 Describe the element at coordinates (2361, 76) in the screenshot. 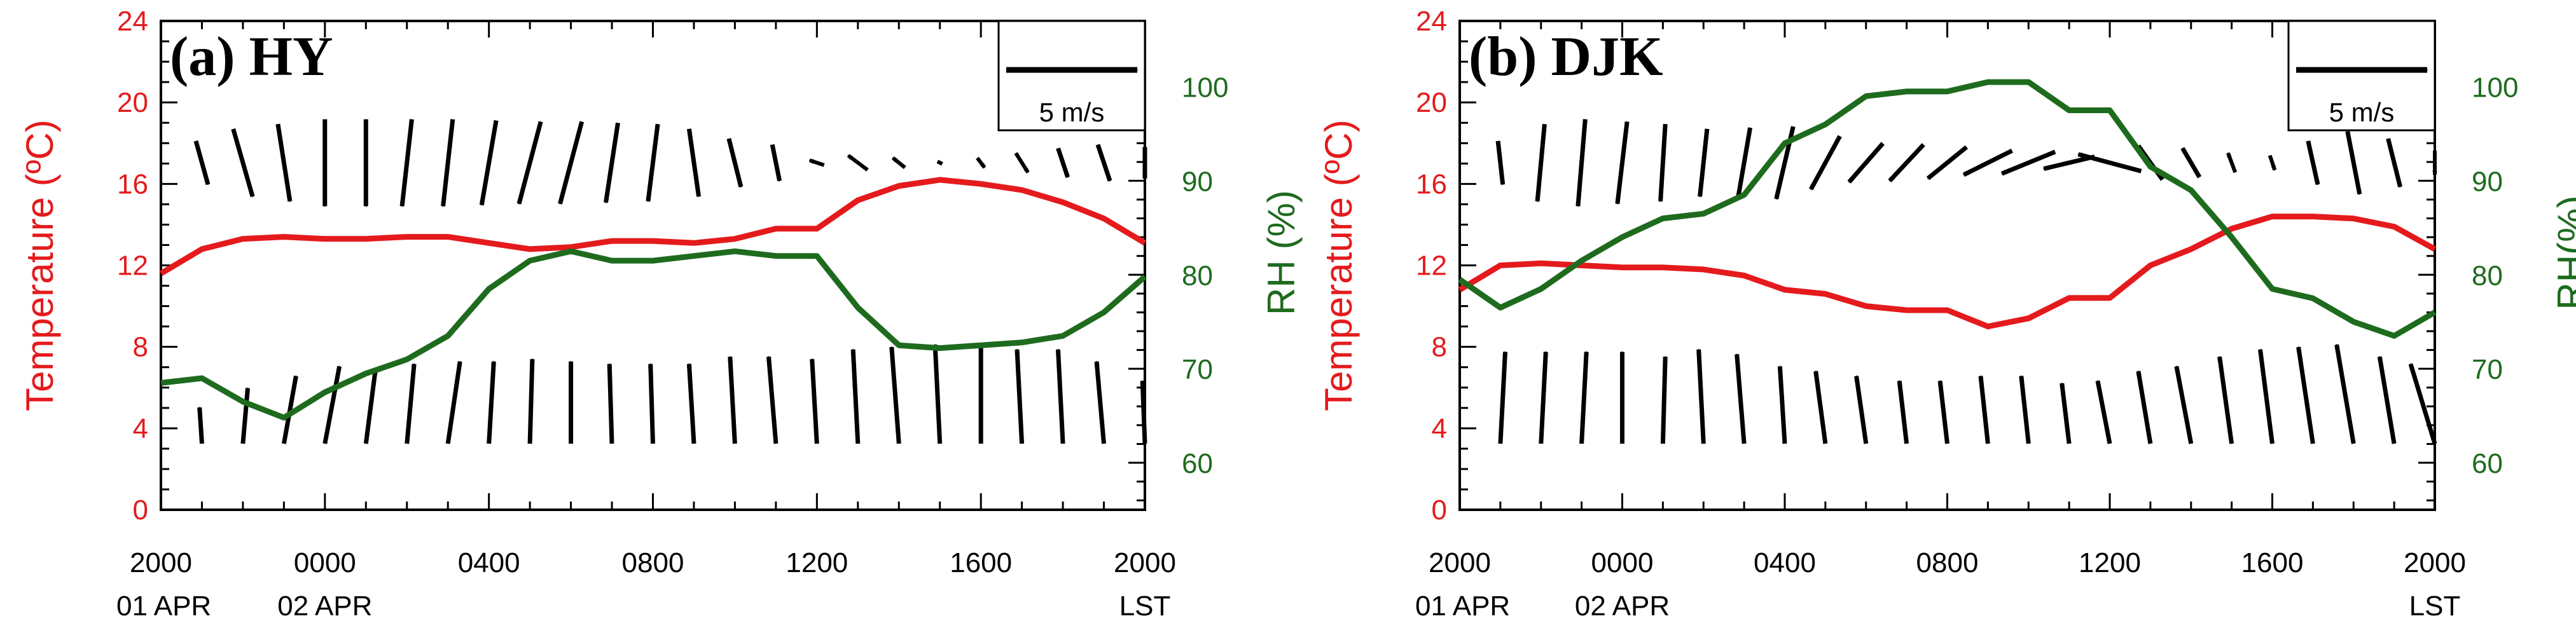

I see `reference-vector-box` at that location.